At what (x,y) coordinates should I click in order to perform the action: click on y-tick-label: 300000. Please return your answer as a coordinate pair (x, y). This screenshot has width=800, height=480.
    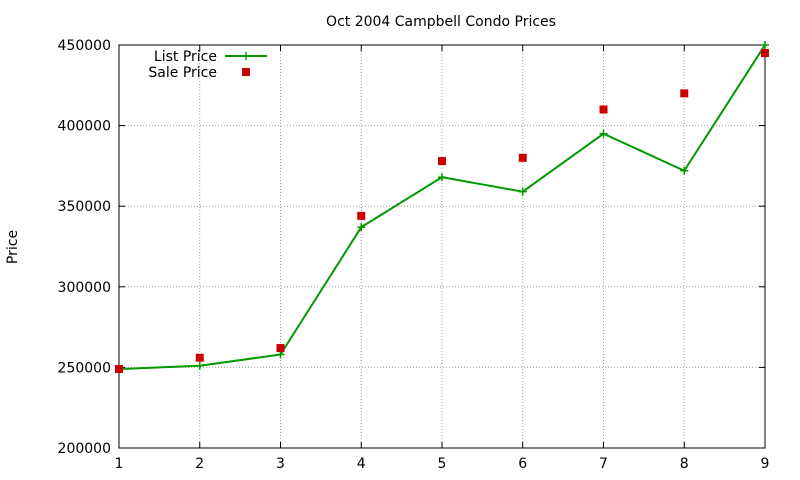
    Looking at the image, I should click on (84, 288).